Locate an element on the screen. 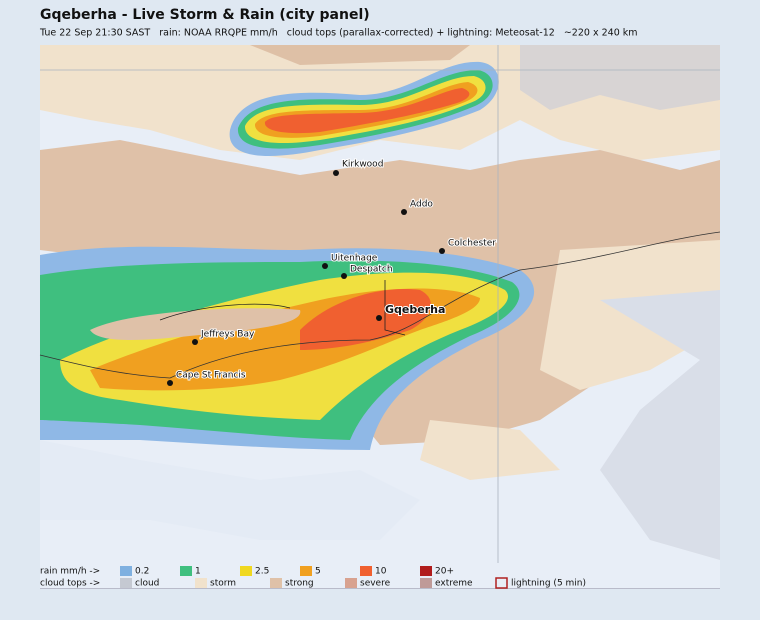  legend-label: 5 is located at coordinates (318, 572).